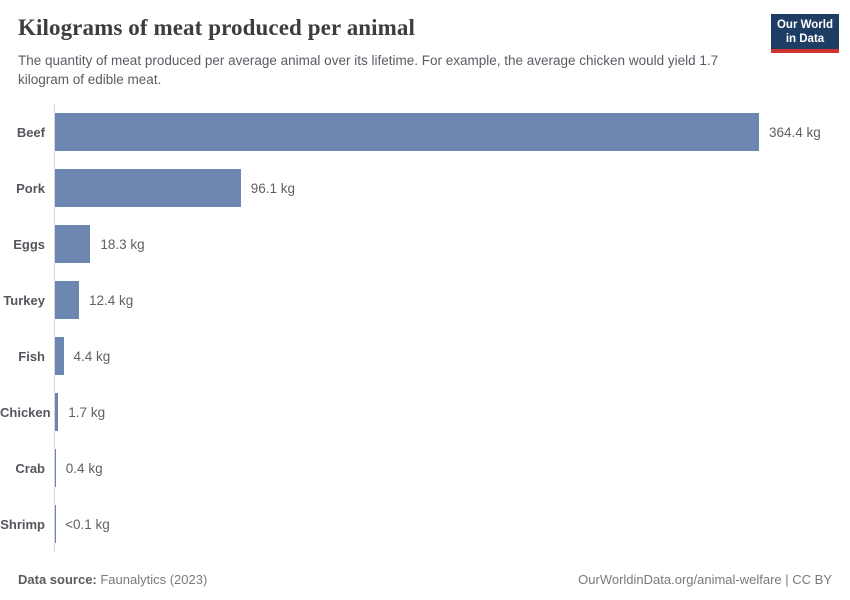 The width and height of the screenshot is (850, 600). Describe the element at coordinates (31, 356) in the screenshot. I see `category-label: Fish` at that location.